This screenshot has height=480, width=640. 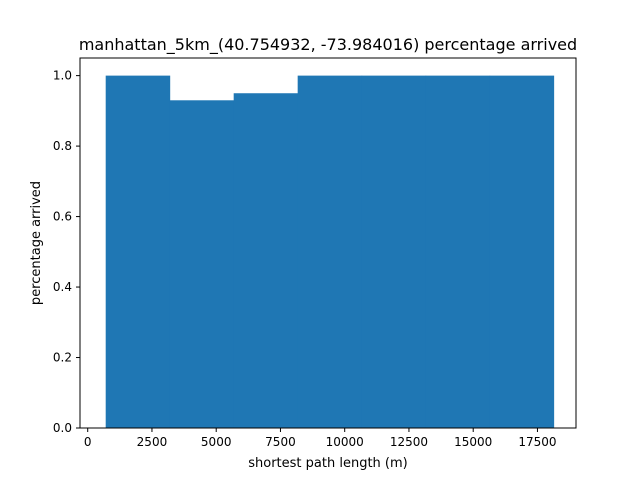 What do you see at coordinates (409, 442) in the screenshot?
I see `x-tick-label: 12500` at bounding box center [409, 442].